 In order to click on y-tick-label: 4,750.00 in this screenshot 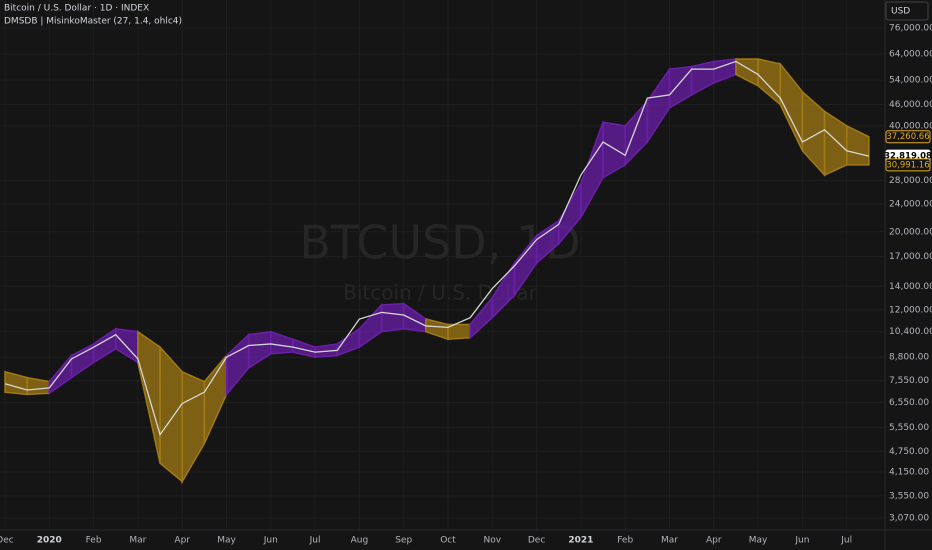, I will do `click(909, 452)`.